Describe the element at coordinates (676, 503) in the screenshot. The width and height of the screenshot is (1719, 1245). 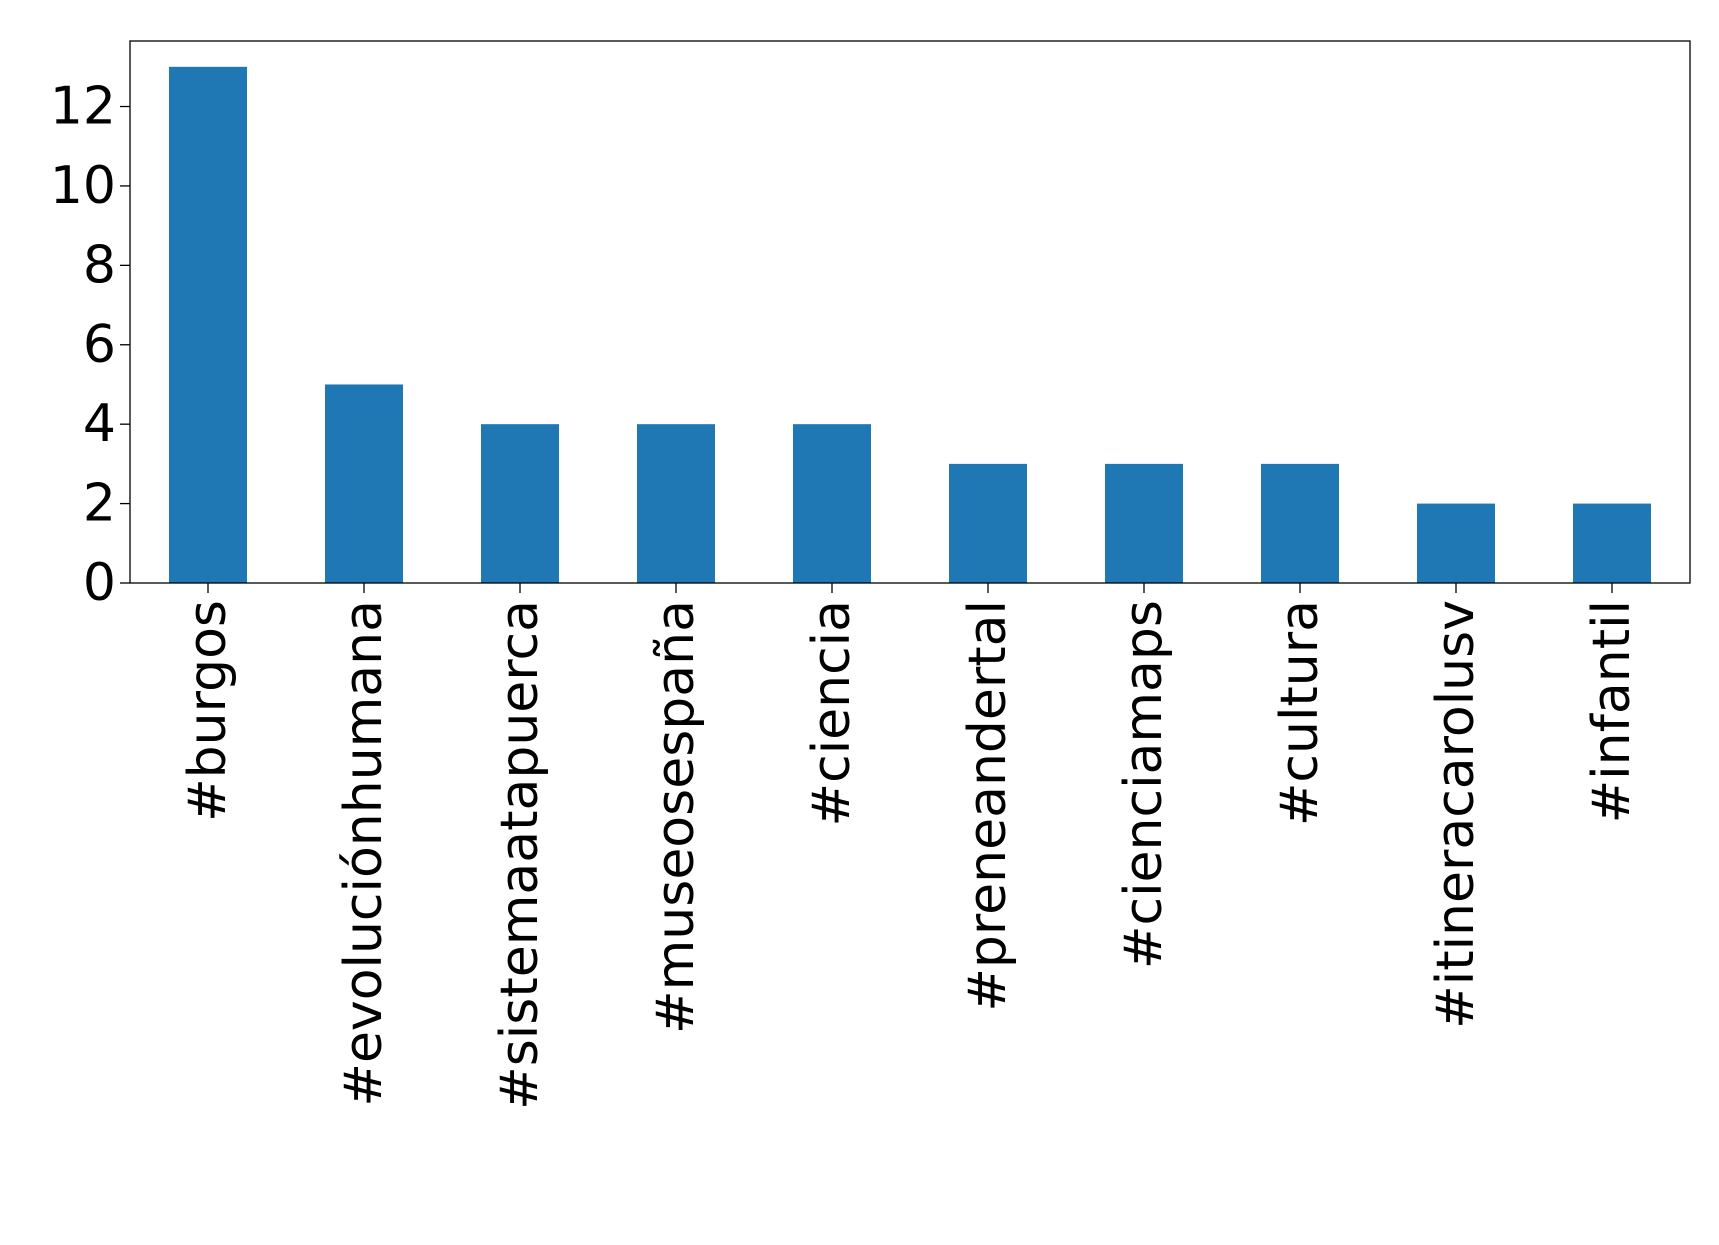
I see `bar-museosespaña` at that location.